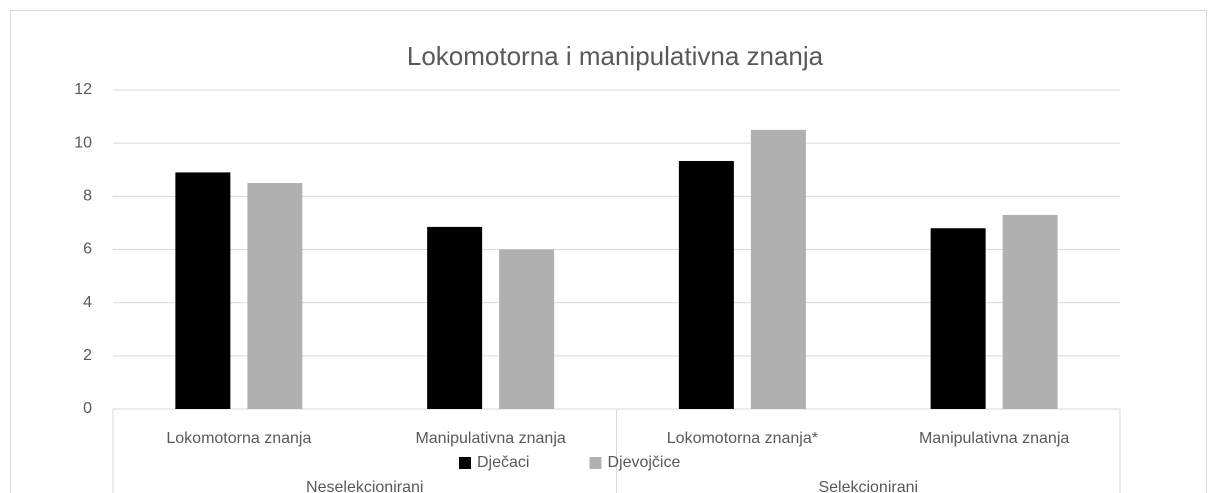  I want to click on group-label: Neselekcionirani, so click(364, 486).